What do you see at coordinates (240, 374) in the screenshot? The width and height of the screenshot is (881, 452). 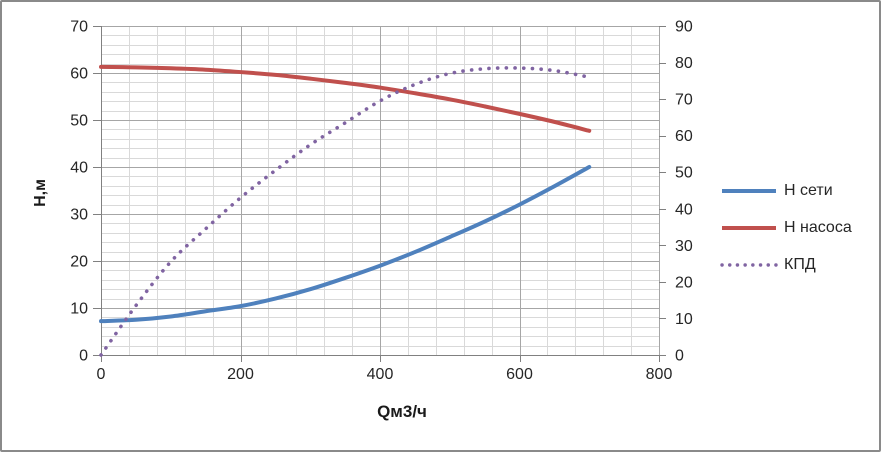 I see `svg-text: 200` at bounding box center [240, 374].